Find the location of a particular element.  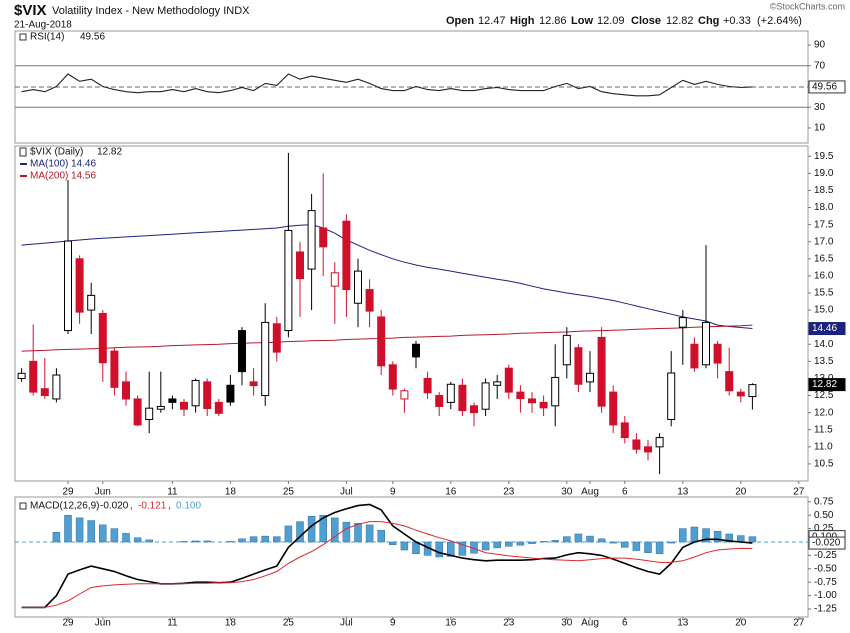

legend-name: MA(200) is located at coordinates (49, 176).